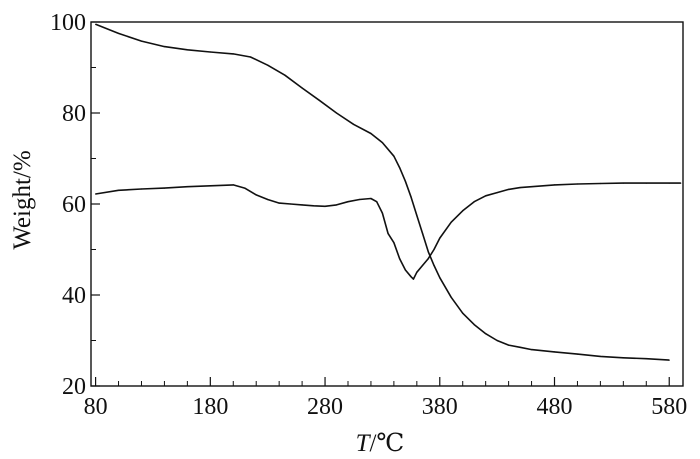  I want to click on x-tick-label: 280, so click(325, 407).